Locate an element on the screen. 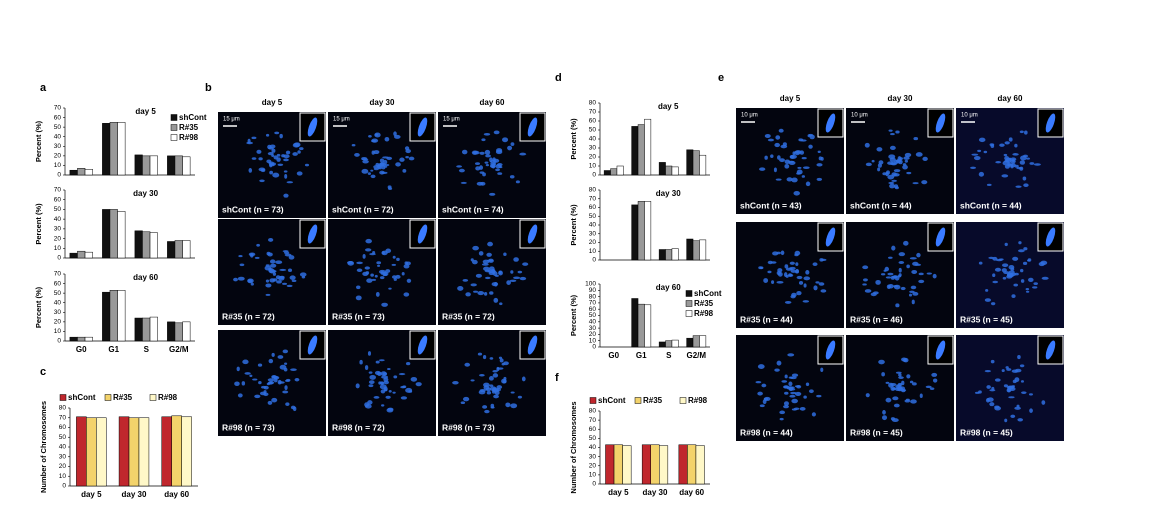 The height and width of the screenshot is (517, 1176). inset is located at coordinates (532, 127).